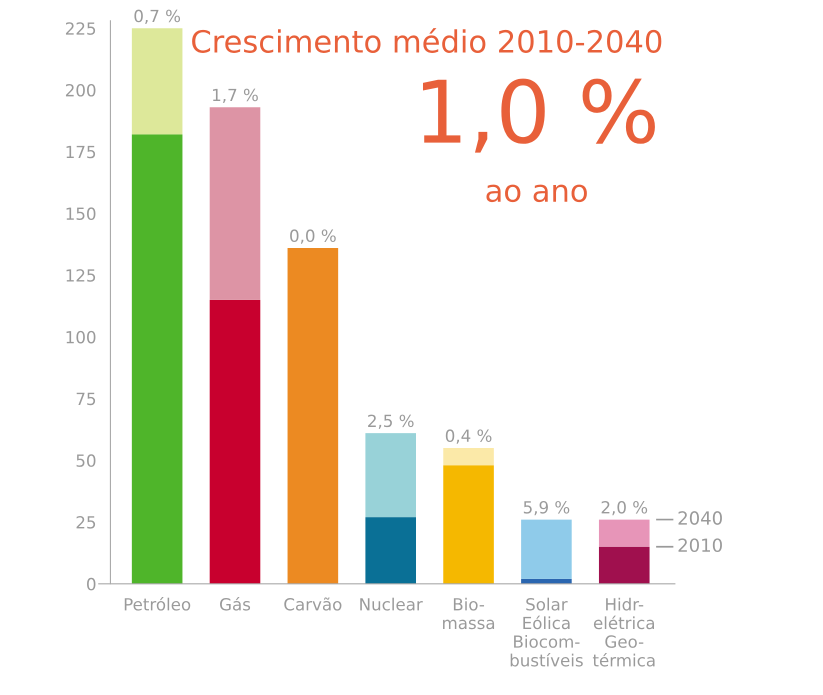 This screenshot has height=695, width=823. What do you see at coordinates (235, 95) in the screenshot?
I see `annotation: 1,7 %` at bounding box center [235, 95].